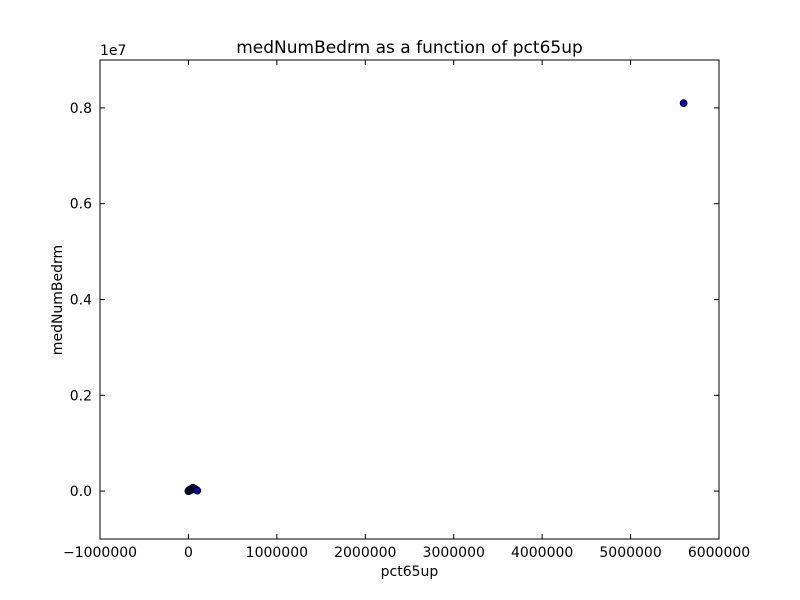 This screenshot has width=800, height=600. What do you see at coordinates (630, 553) in the screenshot?
I see `x-tick-label: 5000000` at bounding box center [630, 553].